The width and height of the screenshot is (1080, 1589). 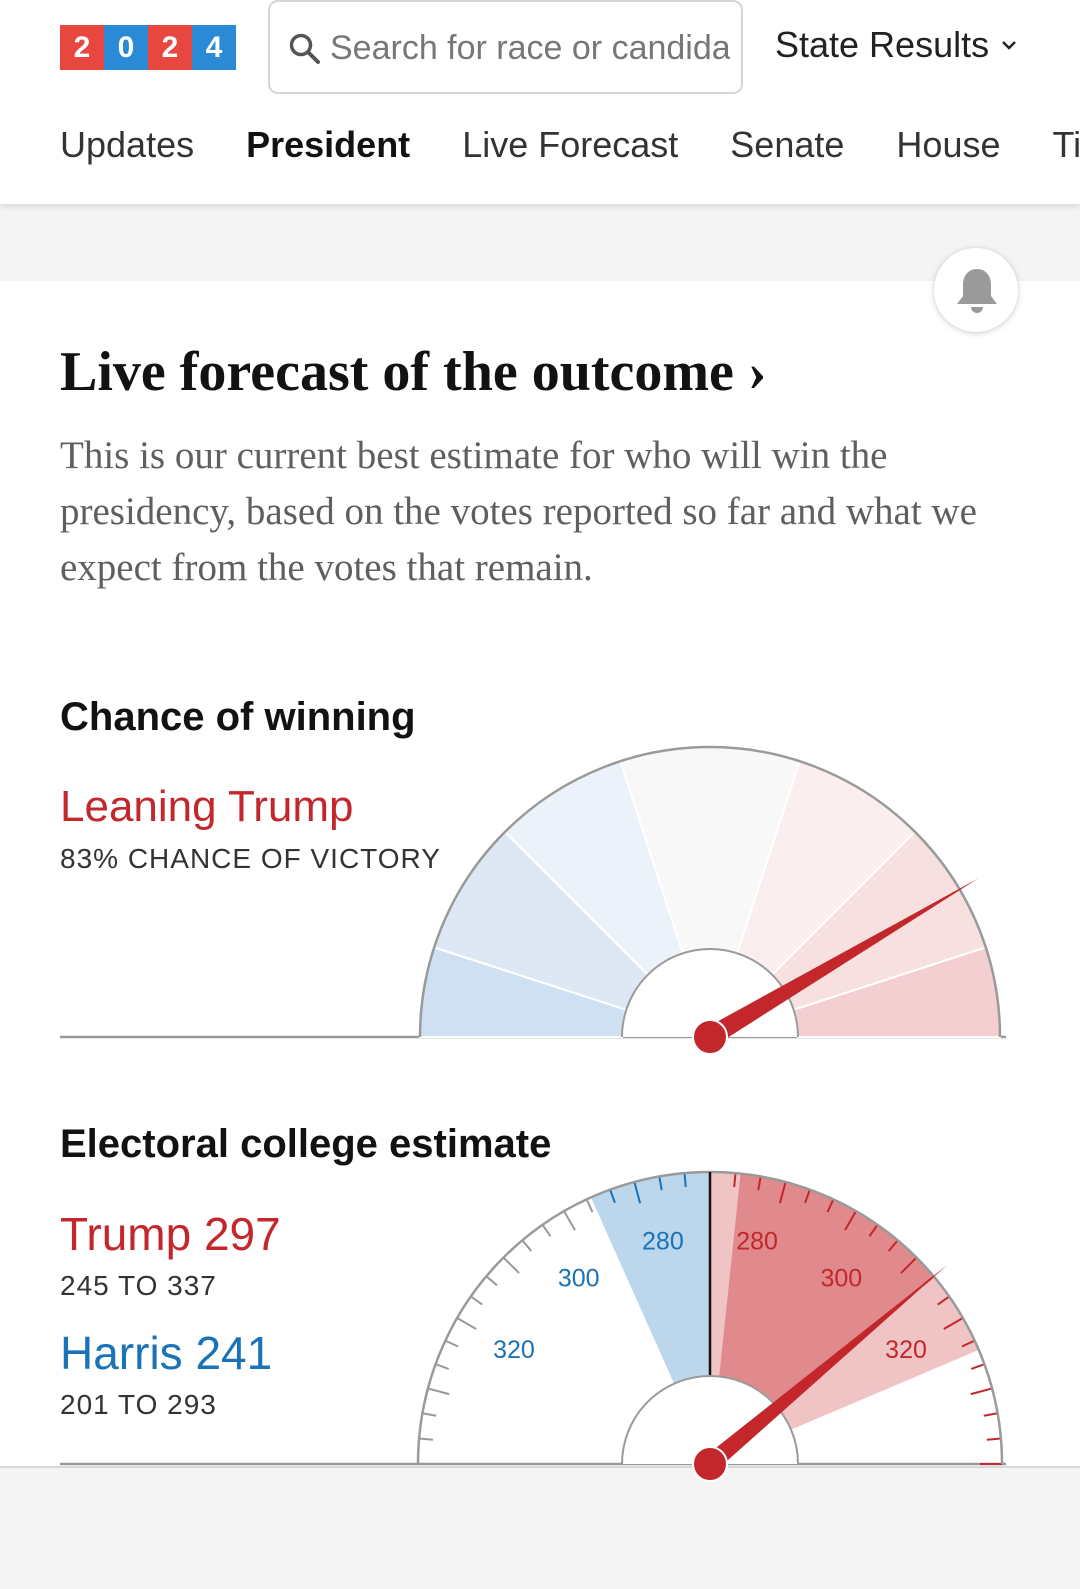 I want to click on harris-range-band, so click(x=650, y=1278).